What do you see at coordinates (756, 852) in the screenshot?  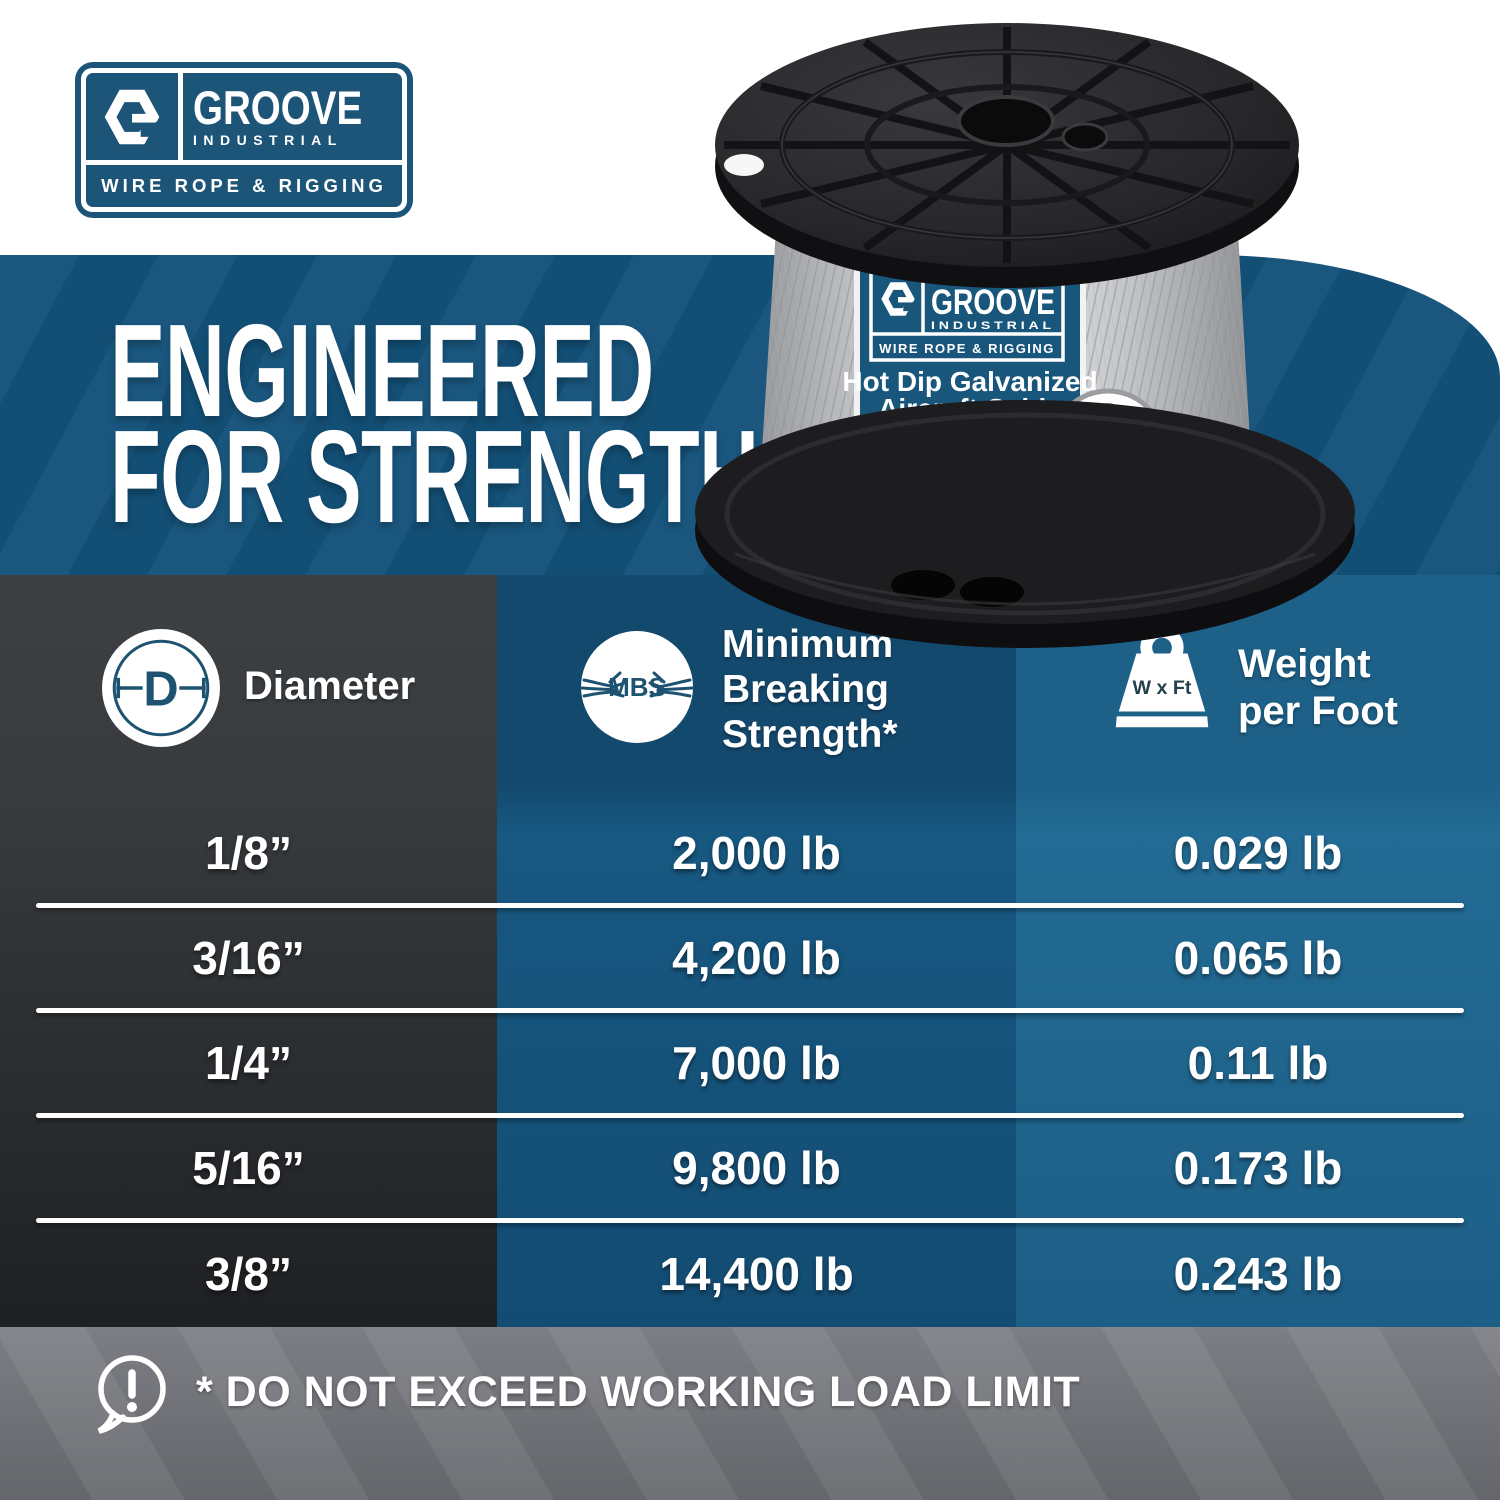 I see `breaking-strength-cell: 2,000 lb` at bounding box center [756, 852].